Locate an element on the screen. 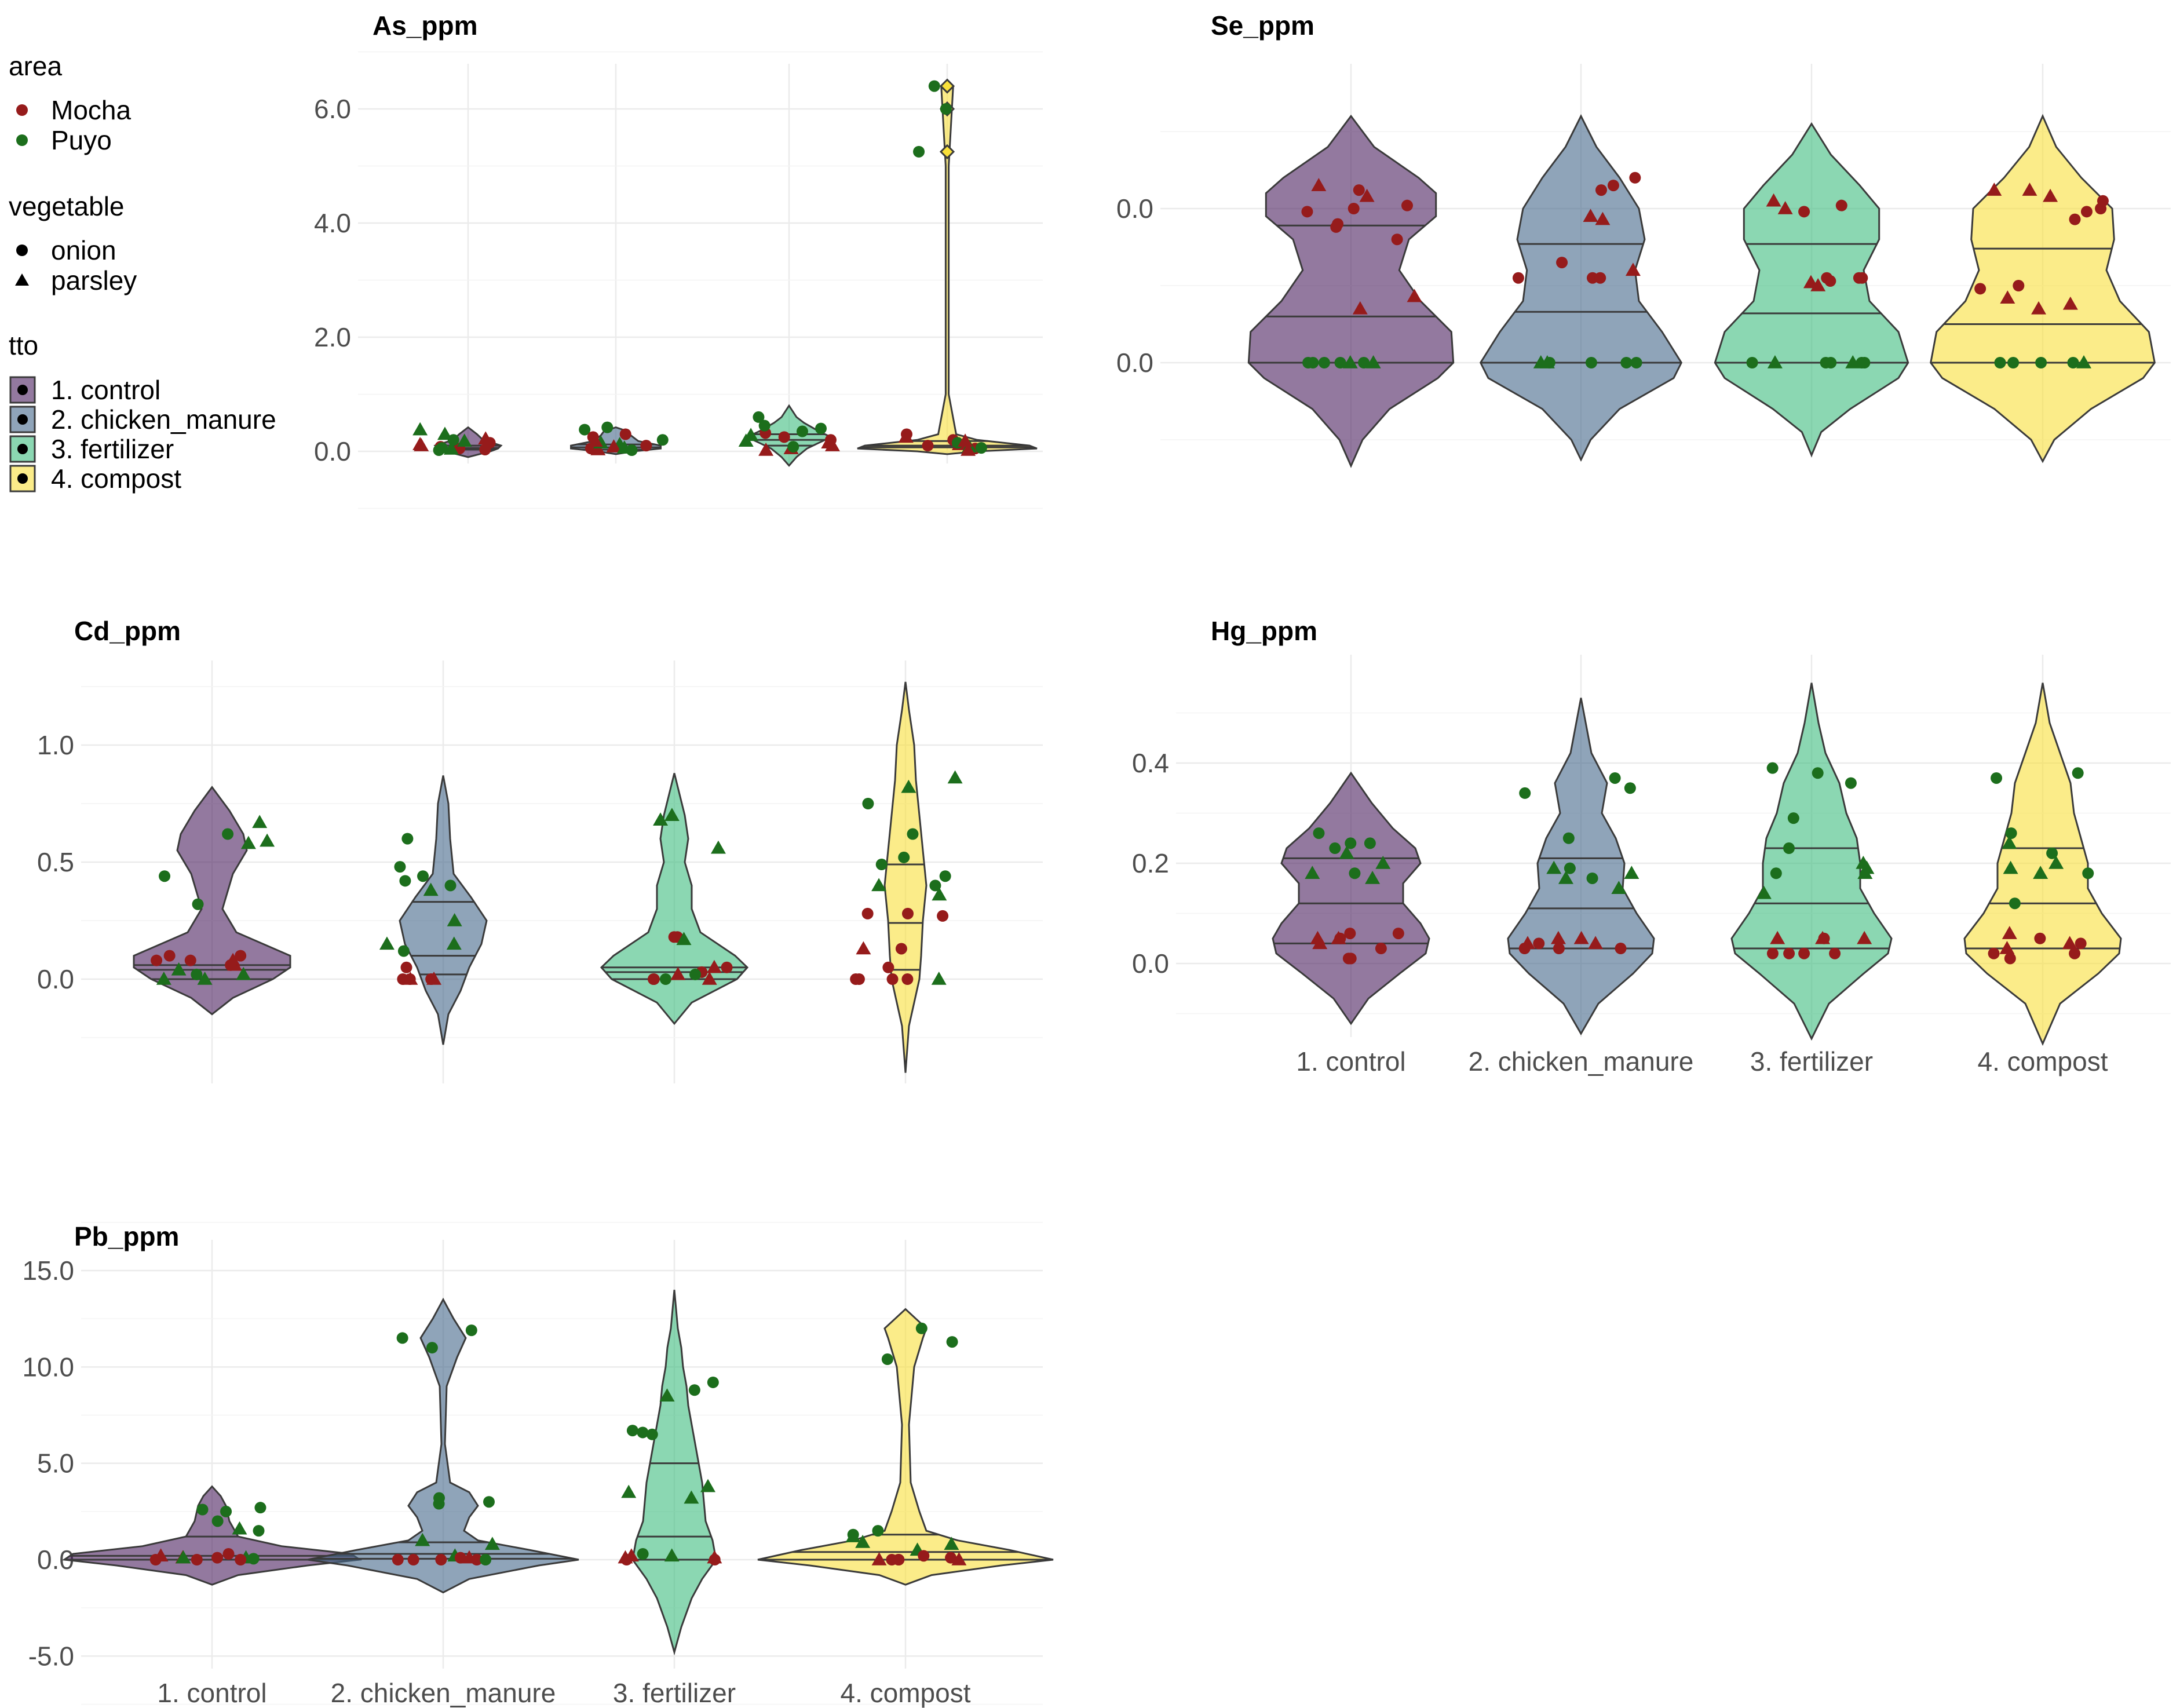  y-tick-label: 15.0 is located at coordinates (48, 1271).